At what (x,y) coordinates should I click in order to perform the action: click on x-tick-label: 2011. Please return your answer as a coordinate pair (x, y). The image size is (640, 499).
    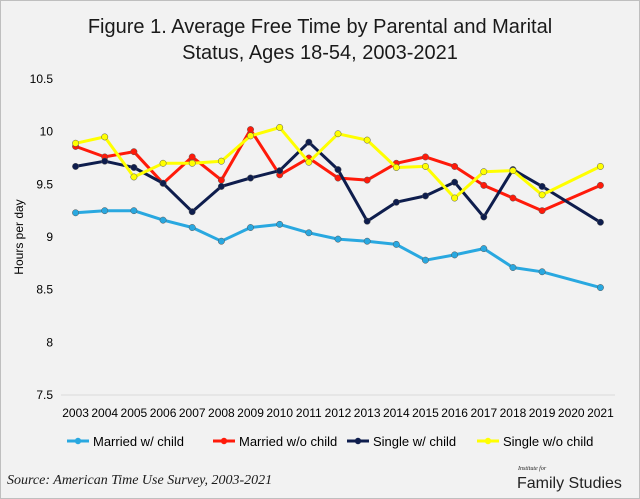
    Looking at the image, I should click on (309, 413).